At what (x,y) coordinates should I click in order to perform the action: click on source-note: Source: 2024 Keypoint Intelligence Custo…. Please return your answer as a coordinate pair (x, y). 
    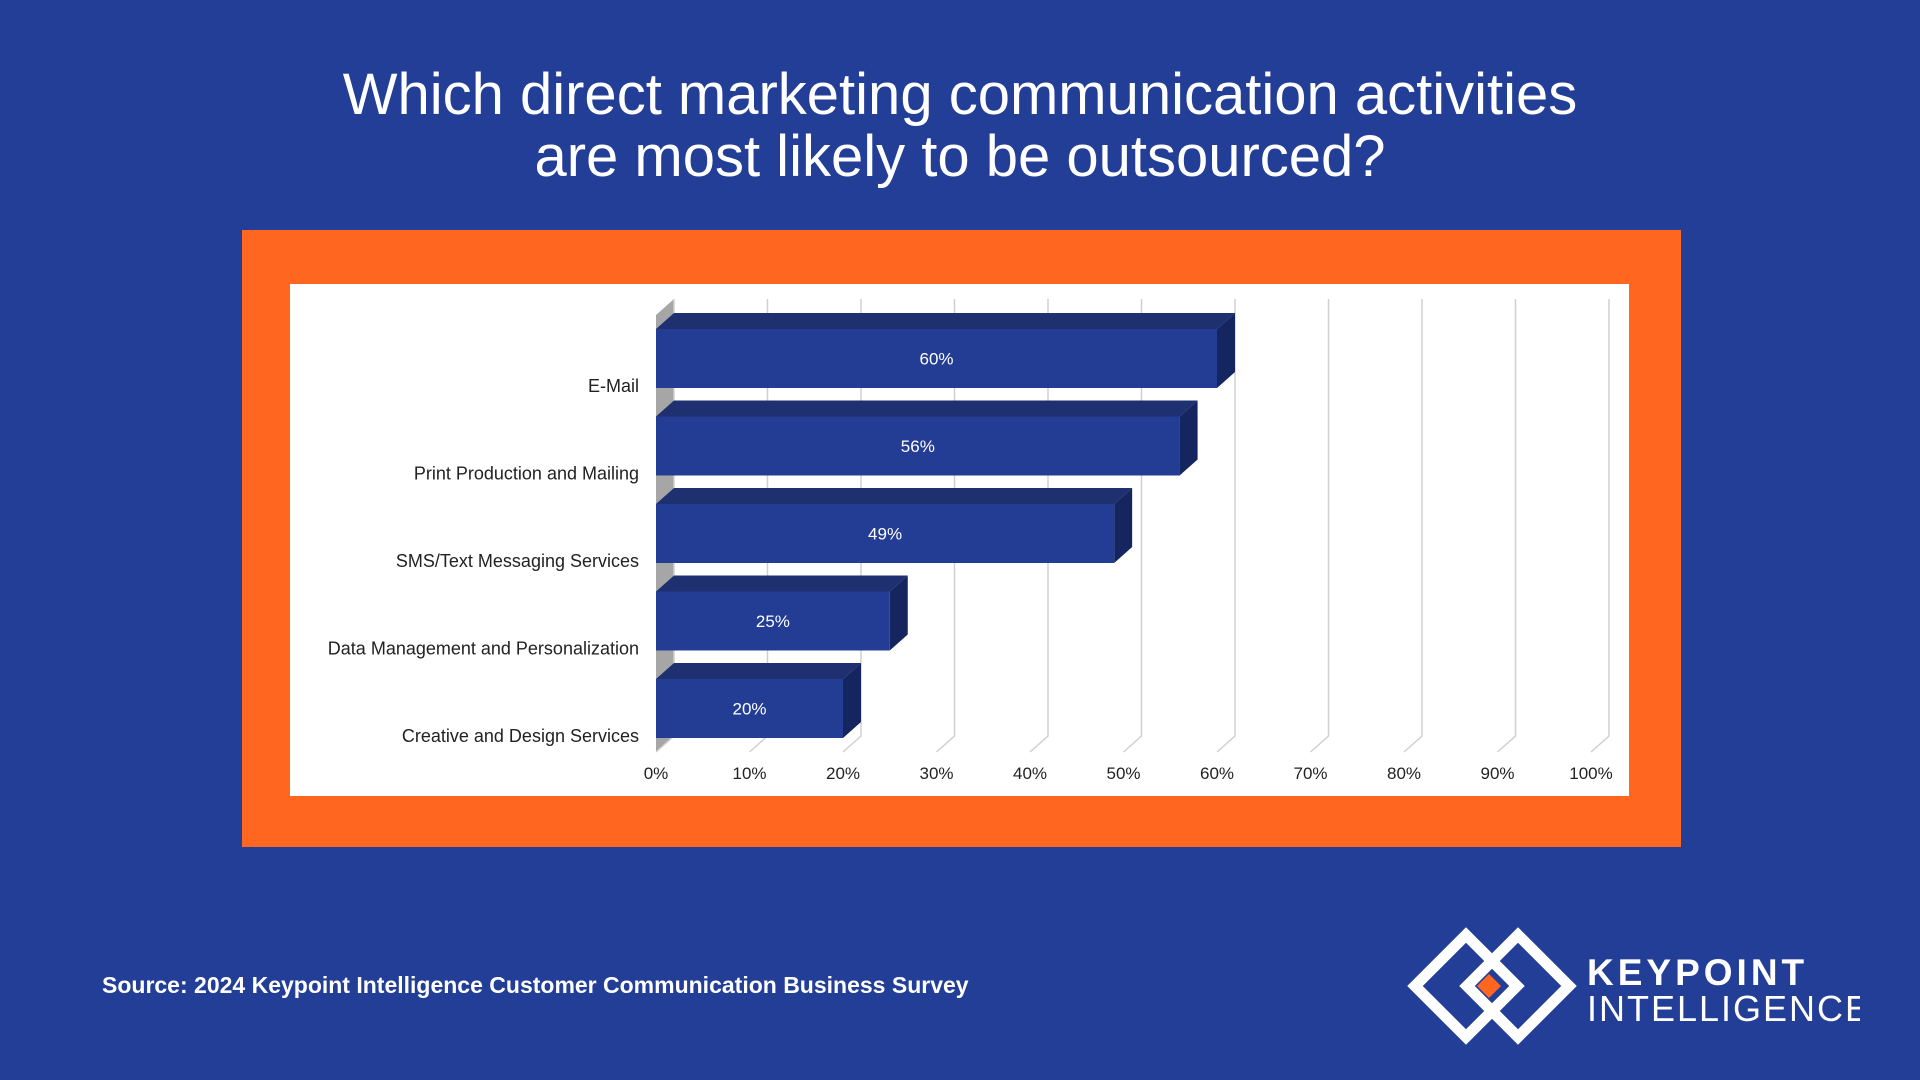
    Looking at the image, I should click on (535, 985).